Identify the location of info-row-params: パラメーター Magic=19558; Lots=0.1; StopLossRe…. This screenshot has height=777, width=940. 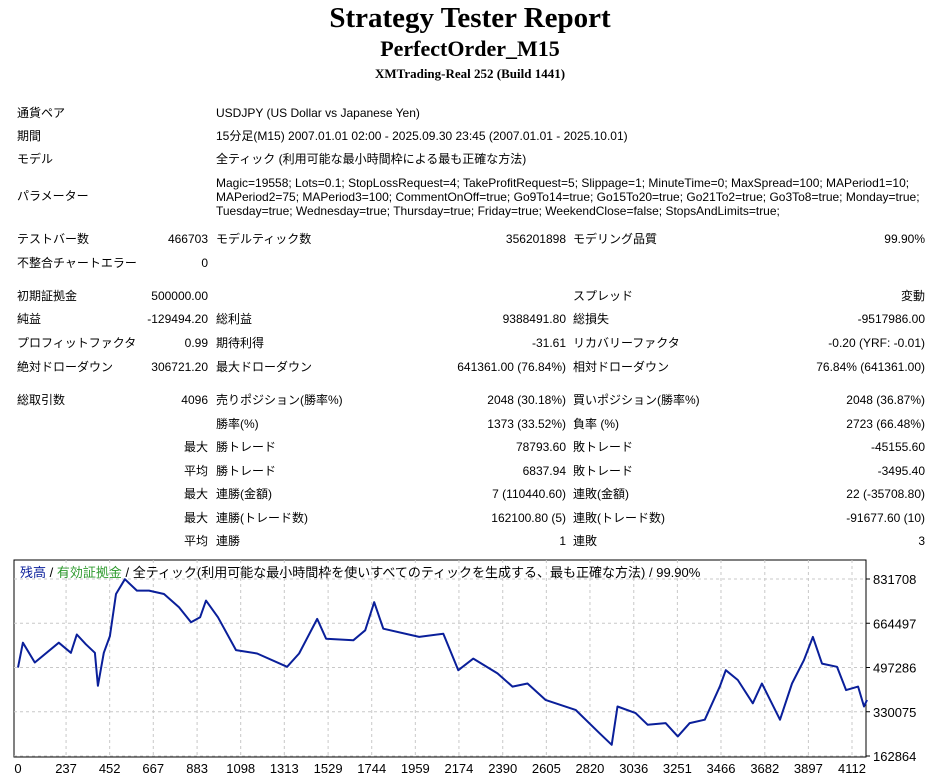
(470, 197).